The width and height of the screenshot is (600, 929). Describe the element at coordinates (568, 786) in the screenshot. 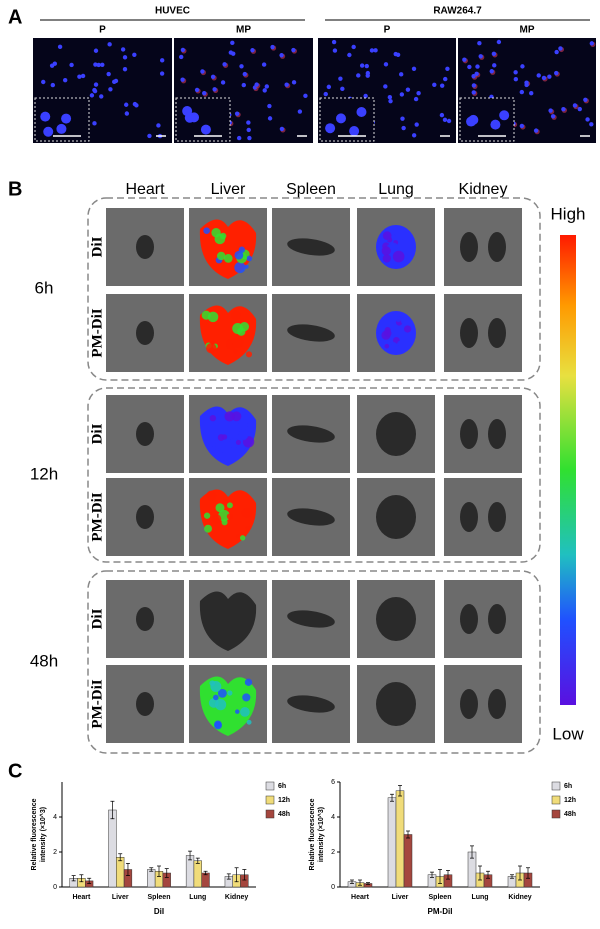

I see `legend-label: 6h` at that location.